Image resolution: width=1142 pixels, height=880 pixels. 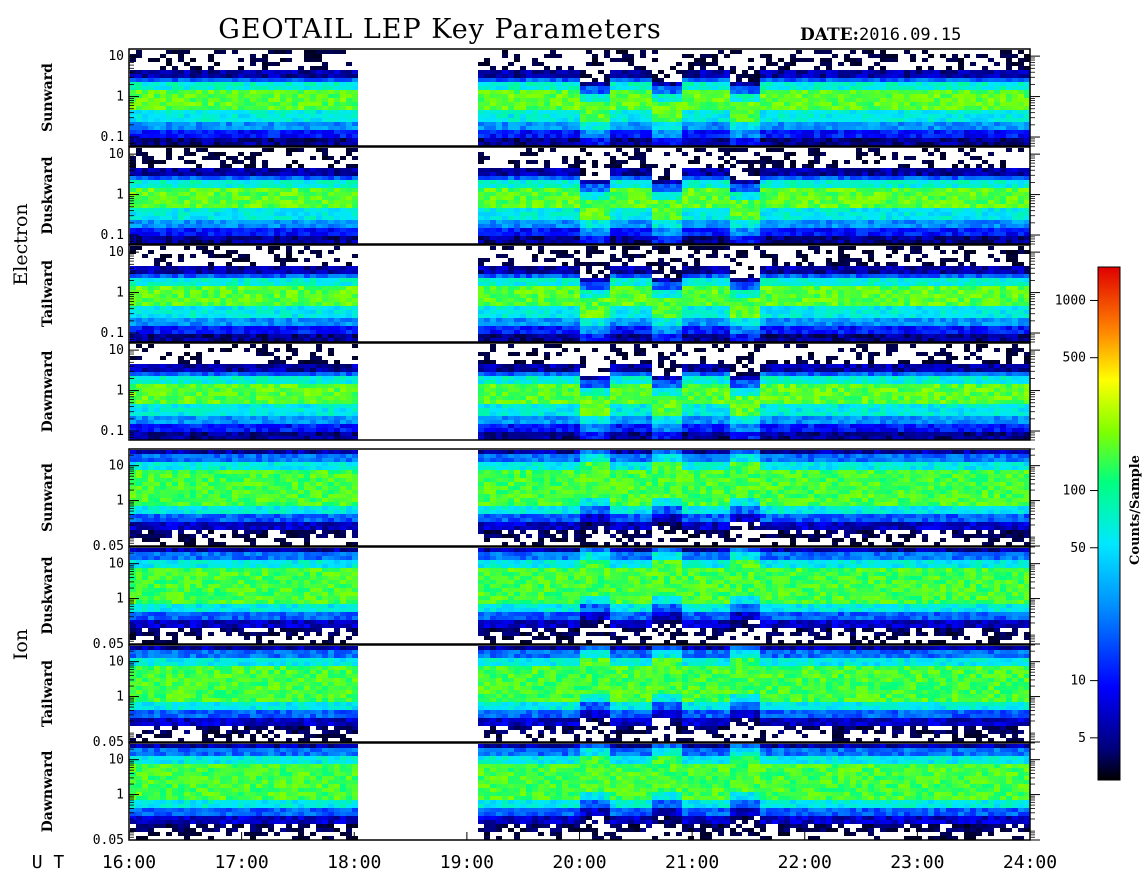 What do you see at coordinates (21, 644) in the screenshot?
I see `group-label-ion: Ion` at bounding box center [21, 644].